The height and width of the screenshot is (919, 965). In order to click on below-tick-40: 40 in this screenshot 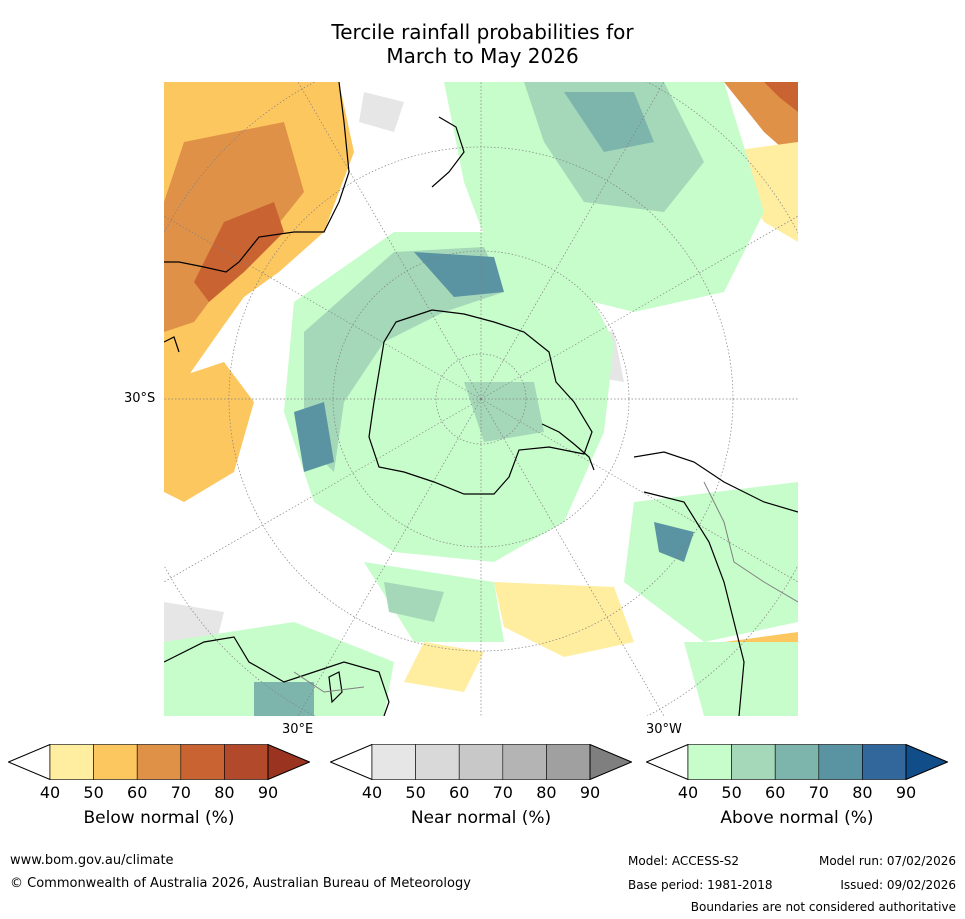, I will do `click(50, 792)`.